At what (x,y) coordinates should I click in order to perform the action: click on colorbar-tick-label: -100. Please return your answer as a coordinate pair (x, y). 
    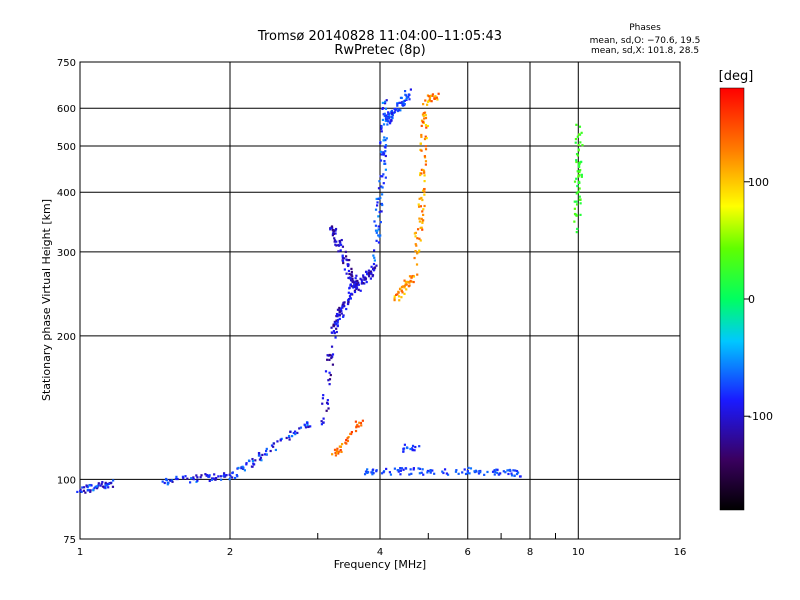
    Looking at the image, I should click on (760, 416).